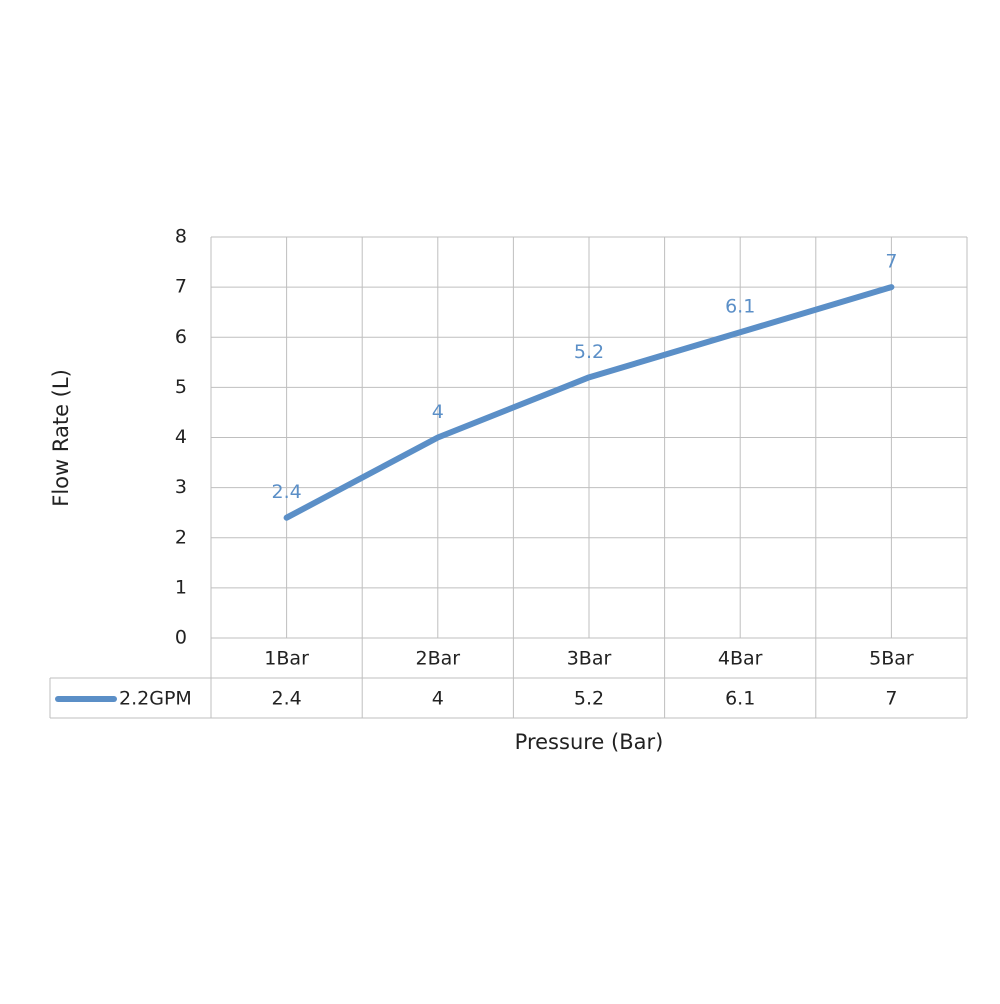 The width and height of the screenshot is (1000, 1004). What do you see at coordinates (181, 387) in the screenshot?
I see `y-tick-label: 5` at bounding box center [181, 387].